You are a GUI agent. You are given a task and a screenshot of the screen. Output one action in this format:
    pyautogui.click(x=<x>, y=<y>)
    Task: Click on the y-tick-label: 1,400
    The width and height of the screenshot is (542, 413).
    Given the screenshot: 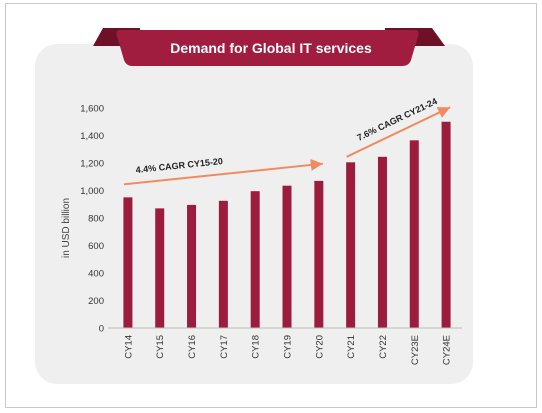 What is the action you would take?
    pyautogui.click(x=92, y=136)
    